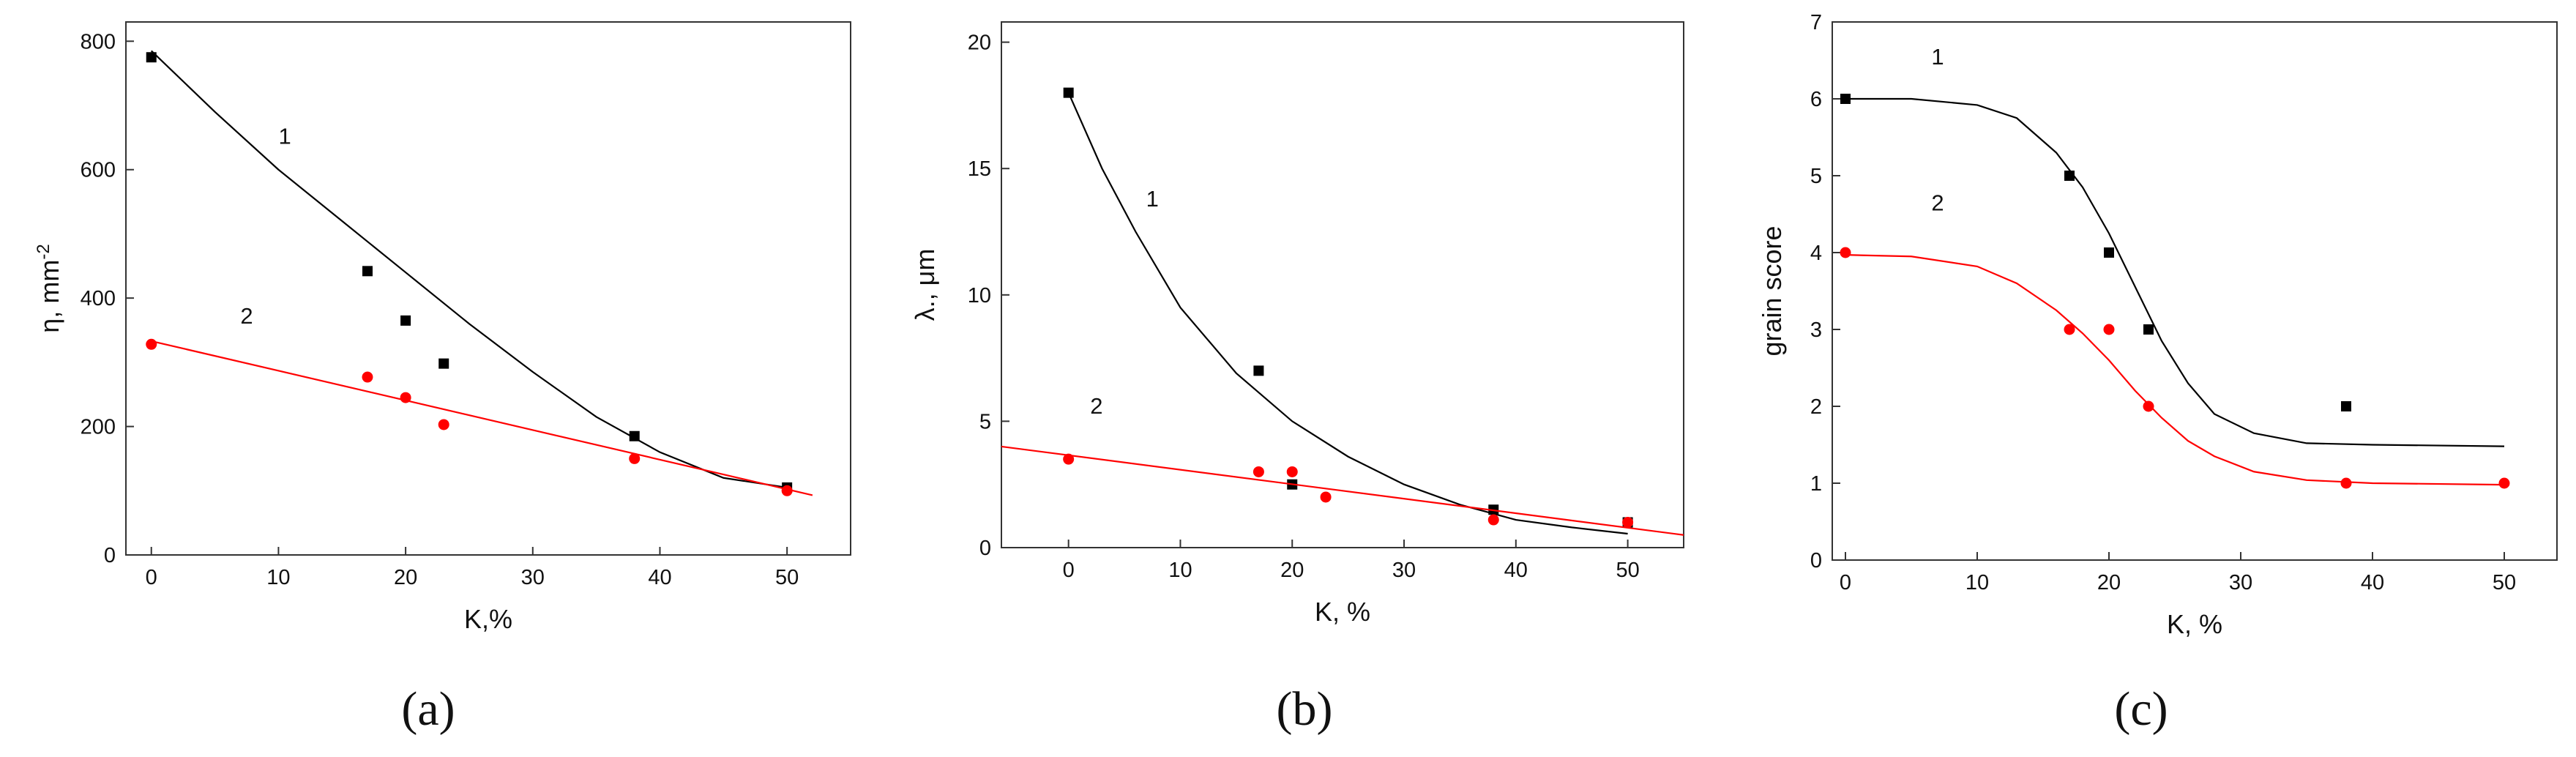  Describe the element at coordinates (979, 43) in the screenshot. I see `y-tick-label: 20` at that location.